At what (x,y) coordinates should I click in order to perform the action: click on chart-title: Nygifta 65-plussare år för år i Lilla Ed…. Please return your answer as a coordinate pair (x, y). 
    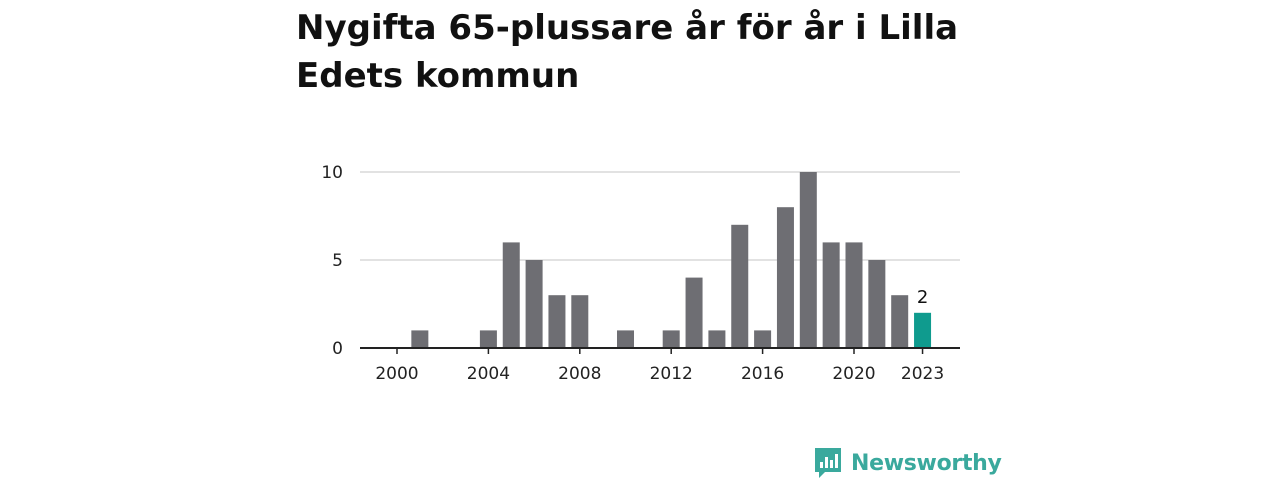
    Looking at the image, I should click on (627, 52).